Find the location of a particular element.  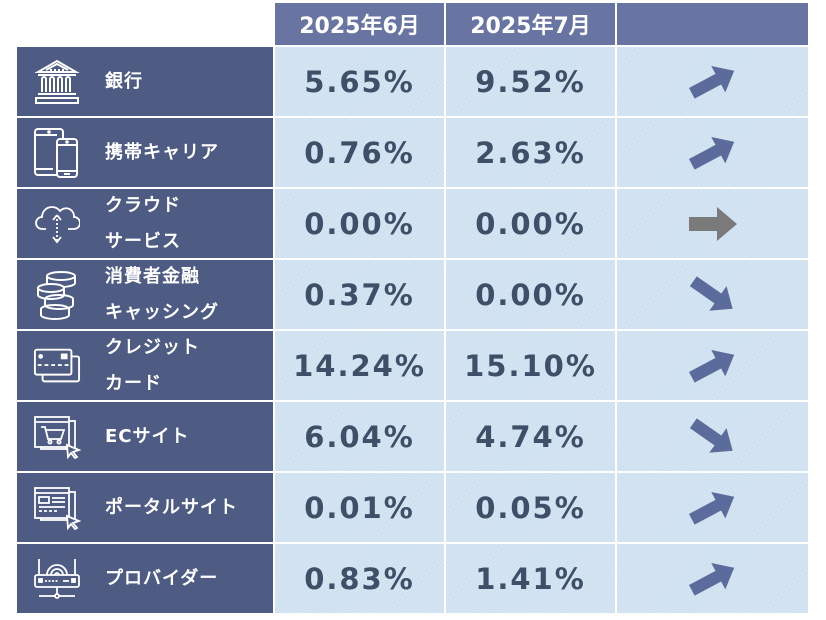

row-label: ECサイト is located at coordinates (145, 436).